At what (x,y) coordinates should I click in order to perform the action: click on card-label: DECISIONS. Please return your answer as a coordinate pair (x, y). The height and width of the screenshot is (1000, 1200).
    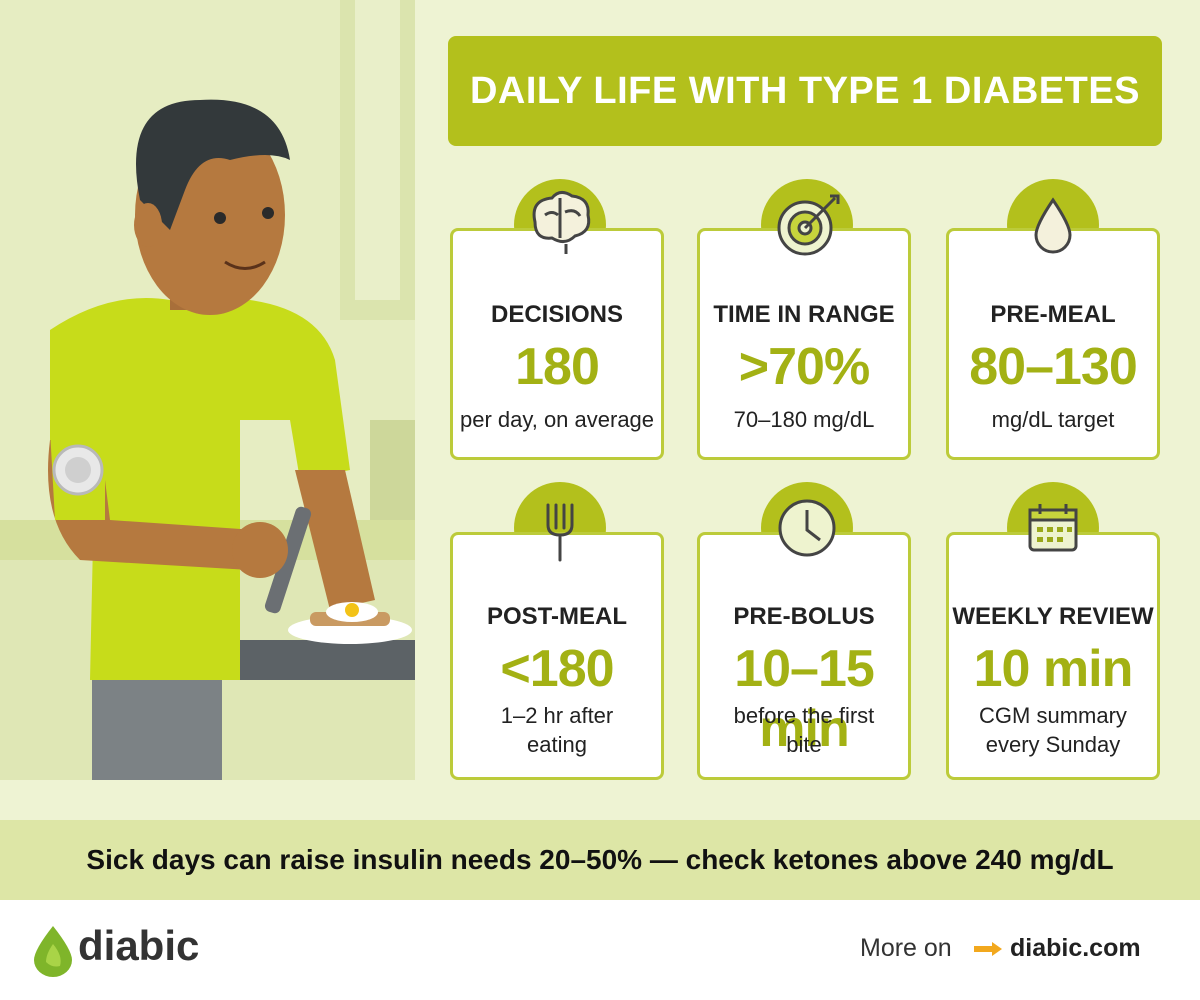
    Looking at the image, I should click on (557, 314).